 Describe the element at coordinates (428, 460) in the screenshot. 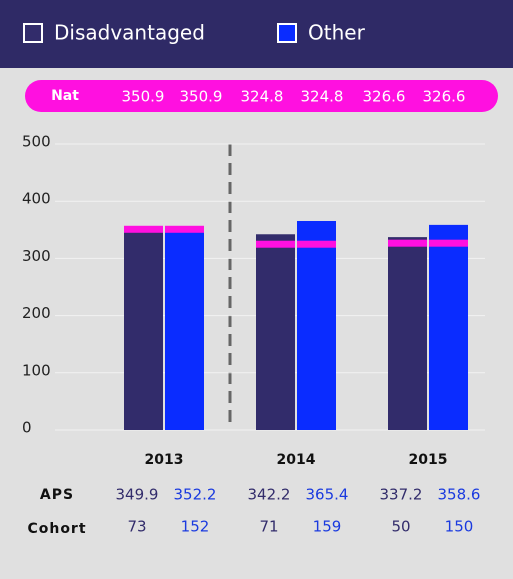

I see `x-tick-label: 2015` at that location.